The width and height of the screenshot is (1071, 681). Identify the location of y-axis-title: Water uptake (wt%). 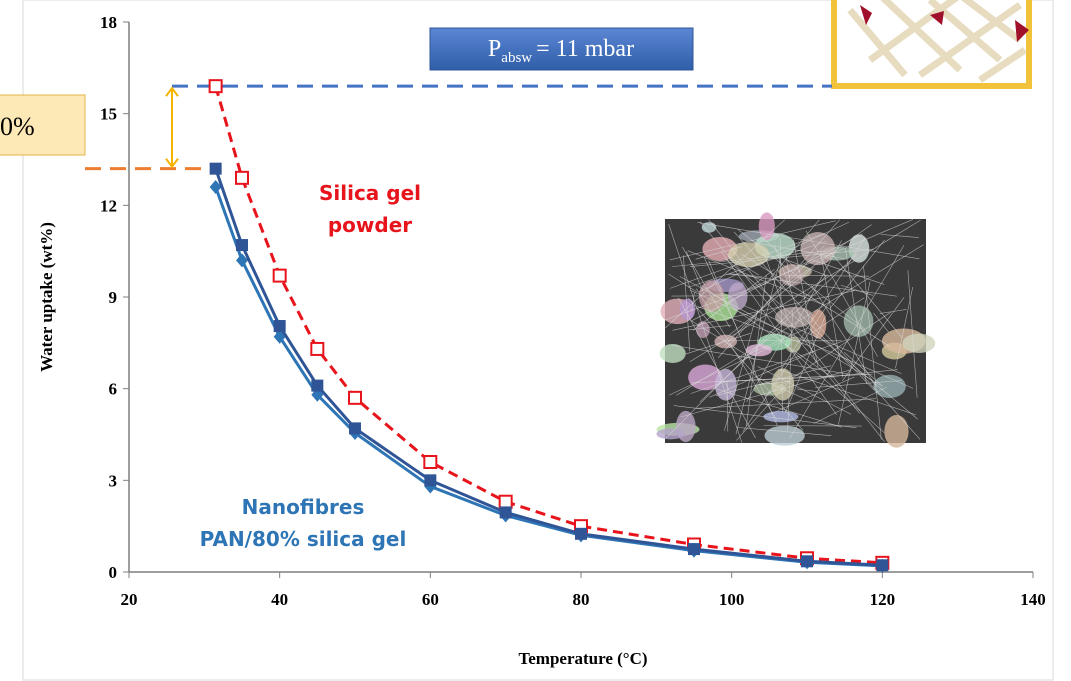
(46, 297).